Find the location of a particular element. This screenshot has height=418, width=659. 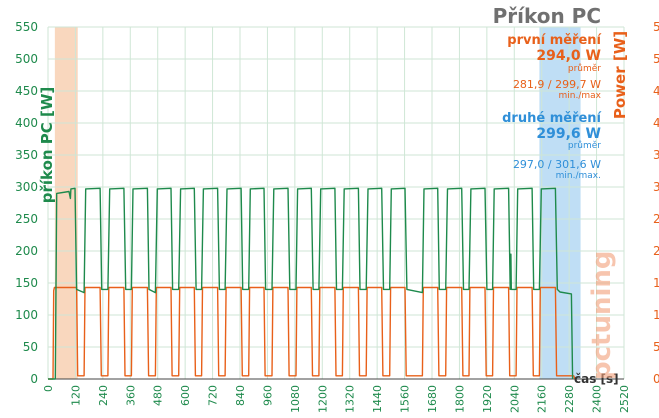

y-tick-label-left: 550 is located at coordinates (26, 27).